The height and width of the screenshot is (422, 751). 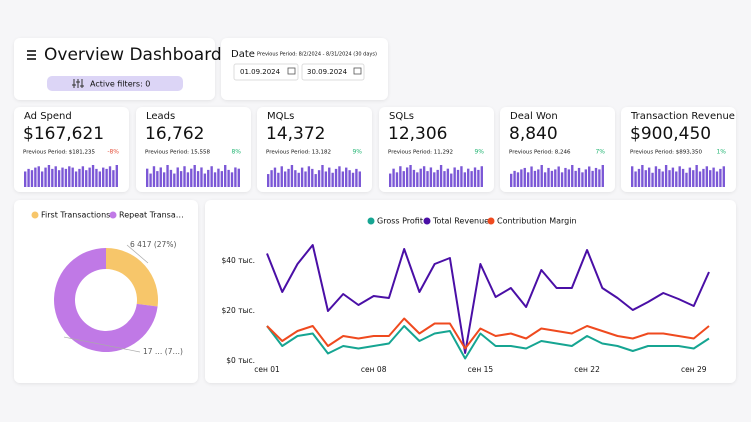 I want to click on legend-label: First Transactions, so click(x=75, y=215).